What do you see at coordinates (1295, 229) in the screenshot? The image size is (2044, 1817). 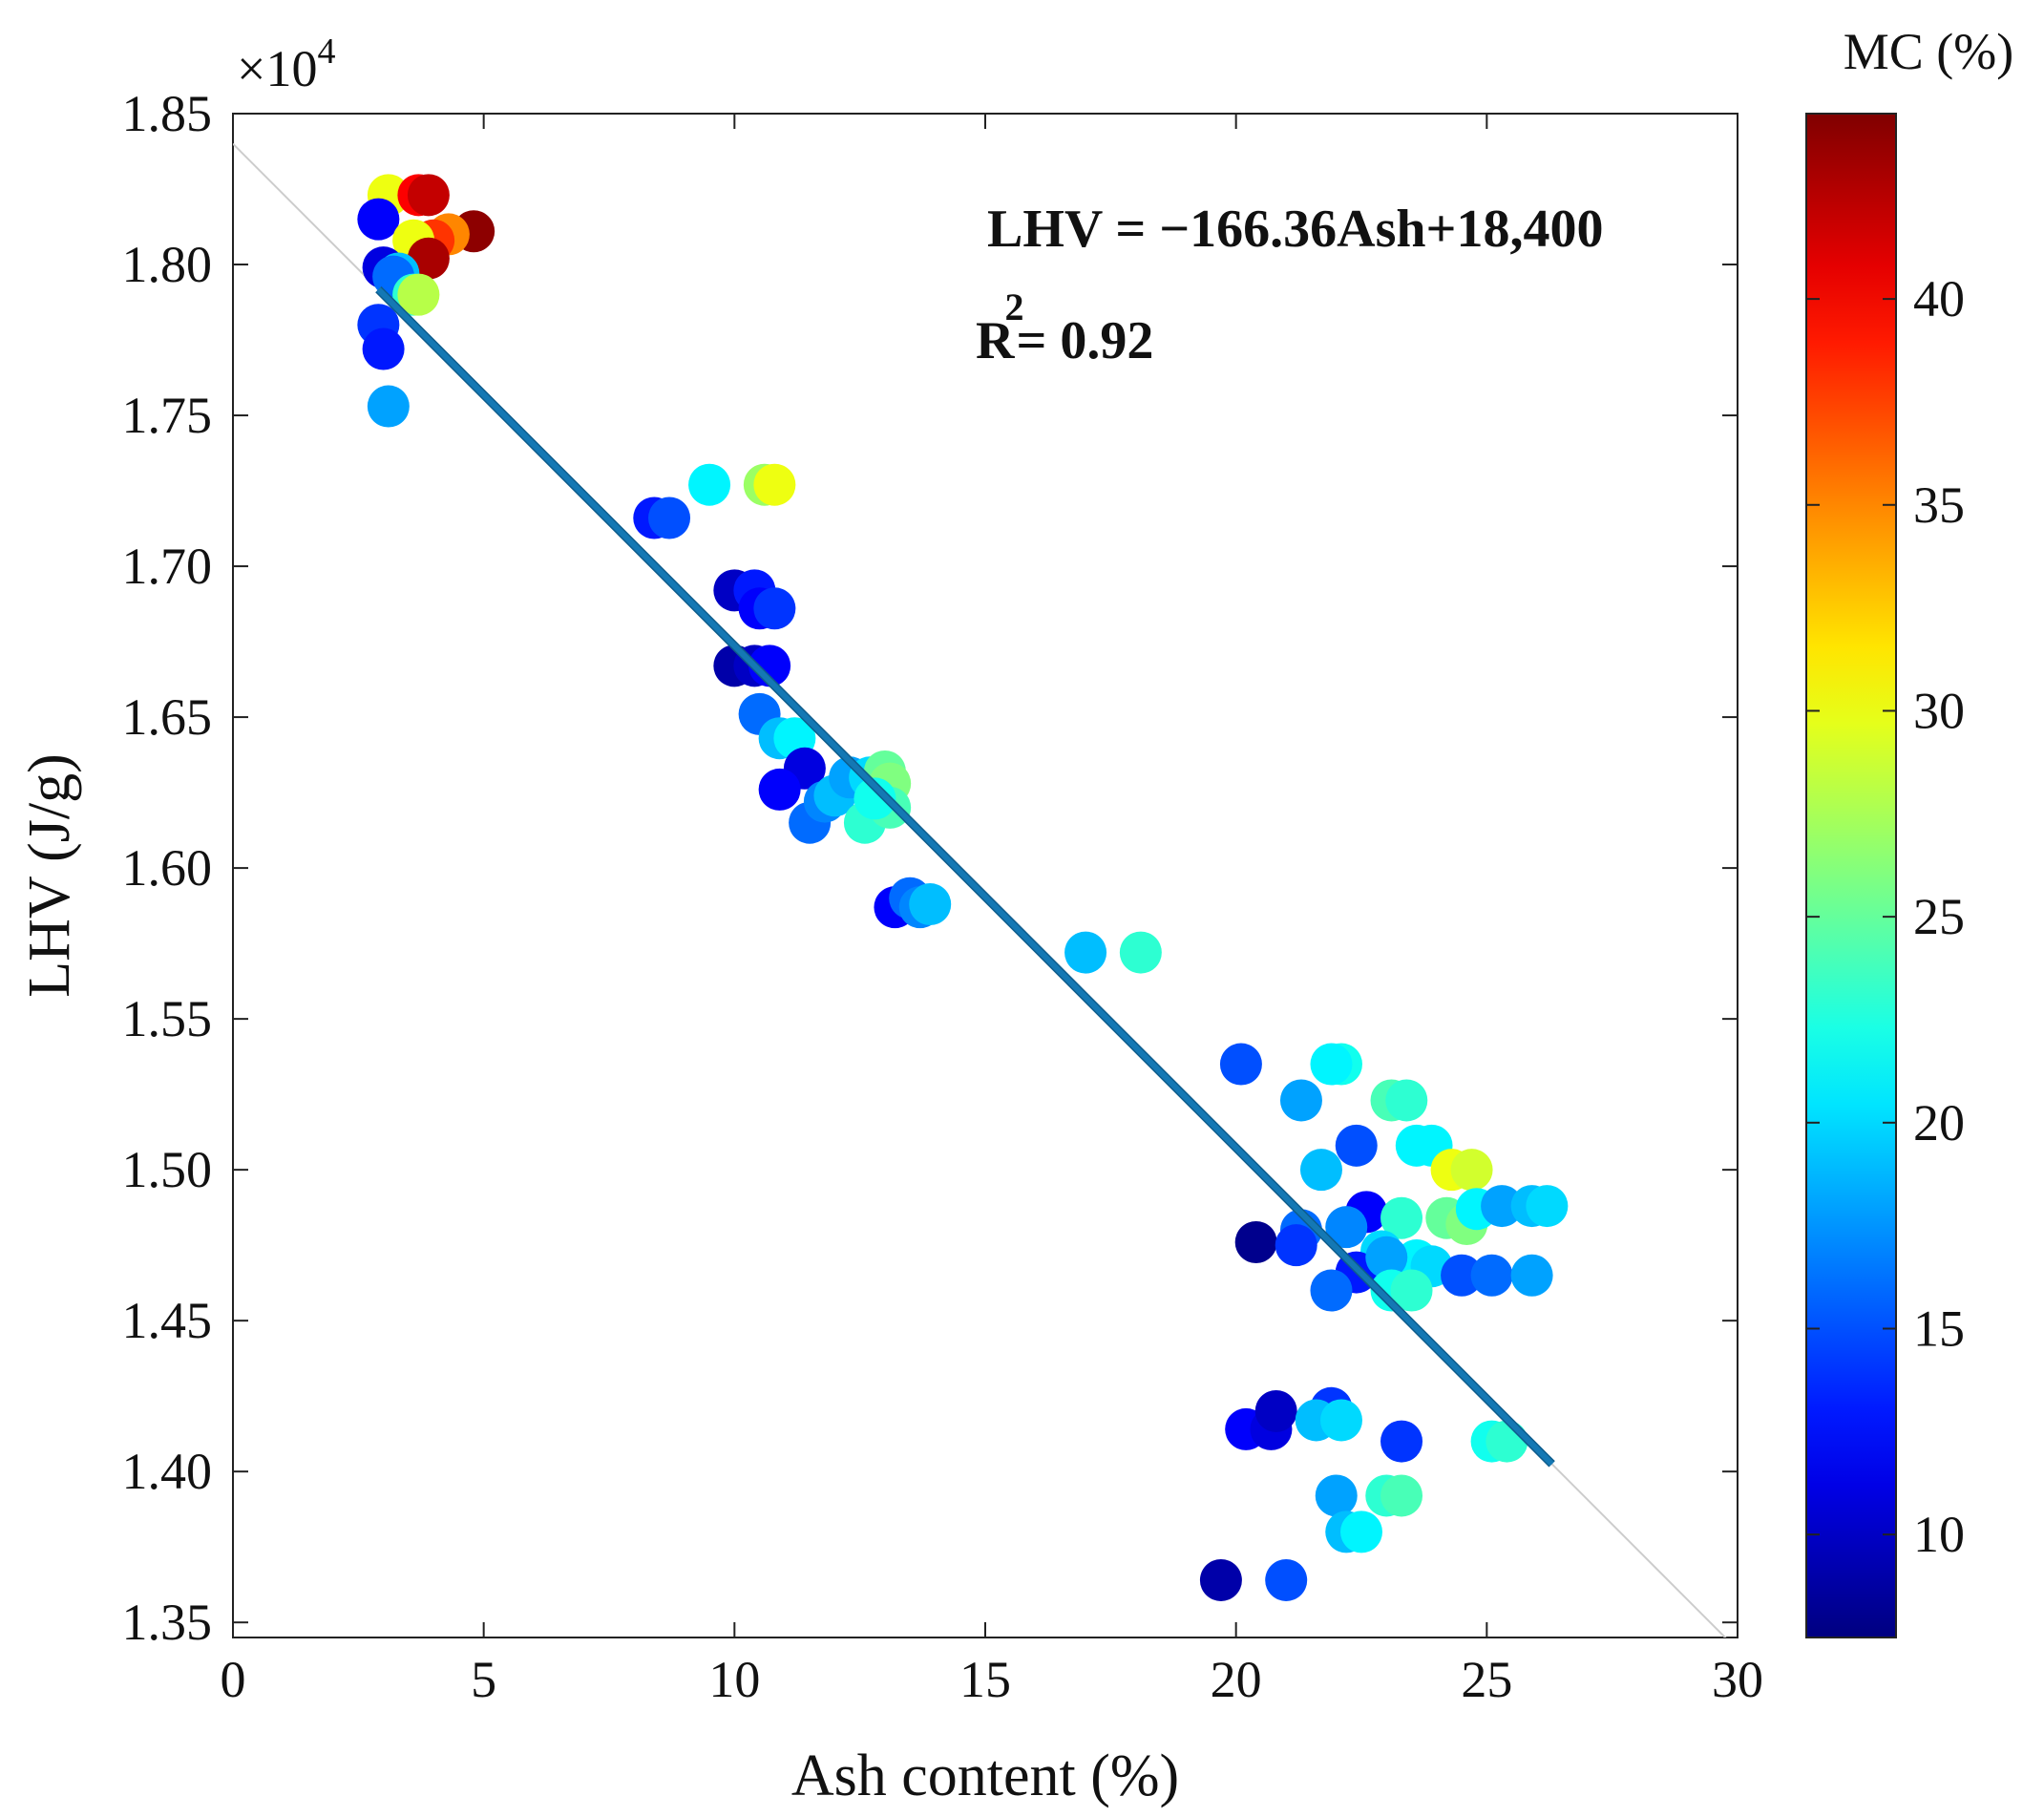 I see `regression-equation: LHV = −166.36Ash+18,400` at bounding box center [1295, 229].